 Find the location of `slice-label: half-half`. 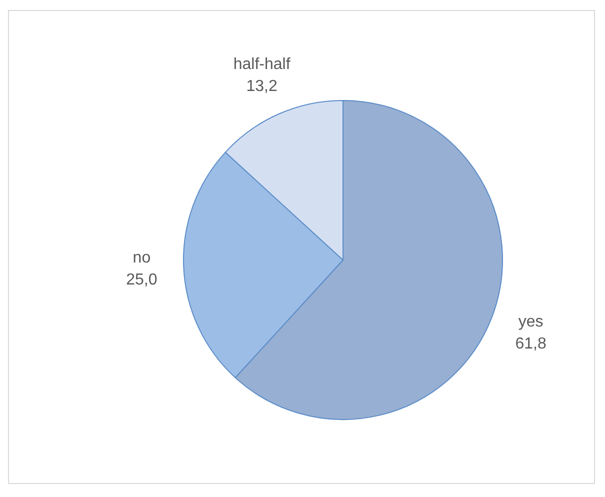

slice-label: half-half is located at coordinates (262, 64).